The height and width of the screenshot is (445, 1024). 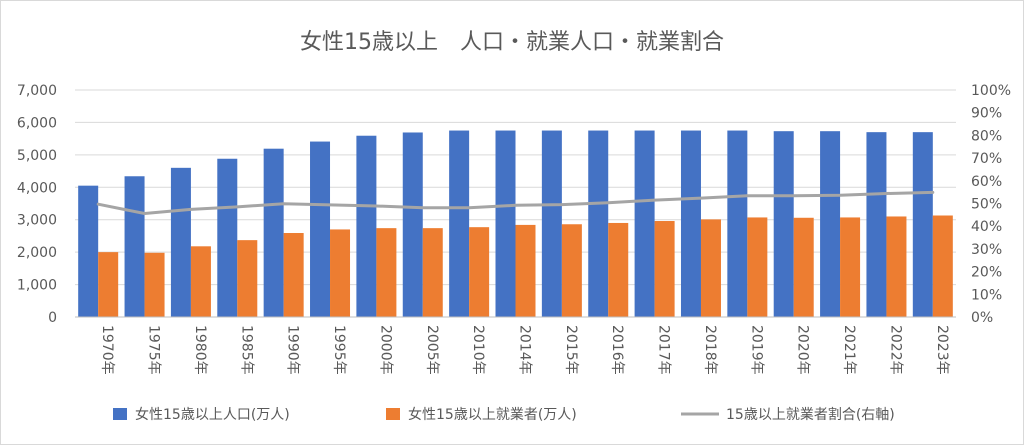 What do you see at coordinates (107, 350) in the screenshot?
I see `x-tick-label: 1970年` at bounding box center [107, 350].